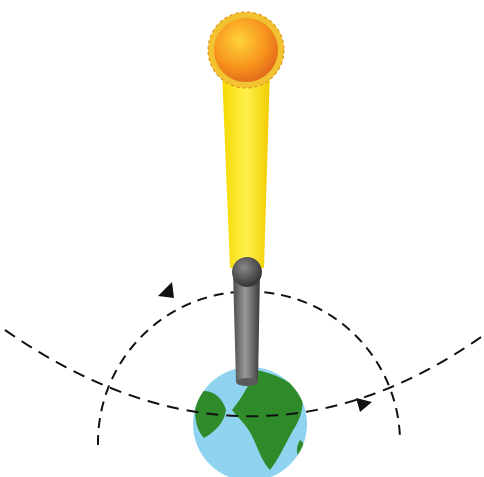 The image size is (484, 477). What do you see at coordinates (246, 327) in the screenshot?
I see `moon-shadow` at bounding box center [246, 327].